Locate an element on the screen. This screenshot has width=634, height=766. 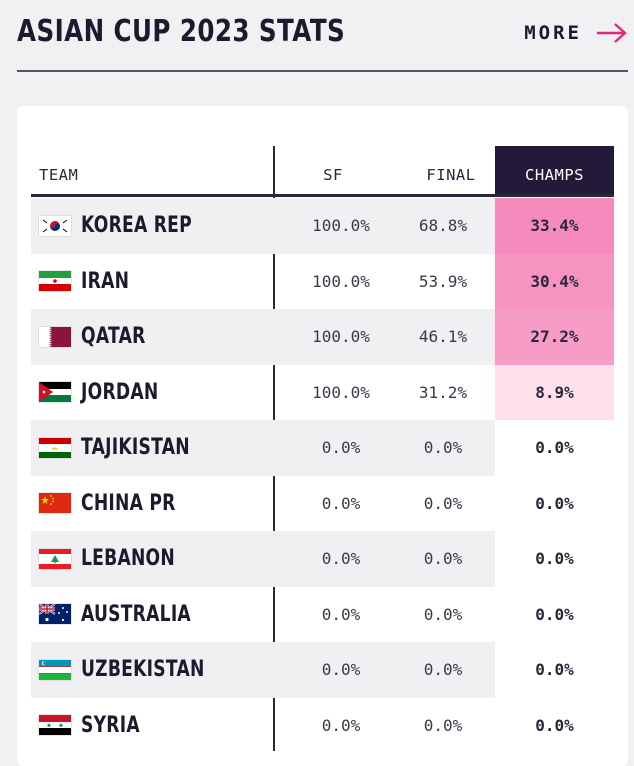
champs-value: 30.4% is located at coordinates (554, 281).